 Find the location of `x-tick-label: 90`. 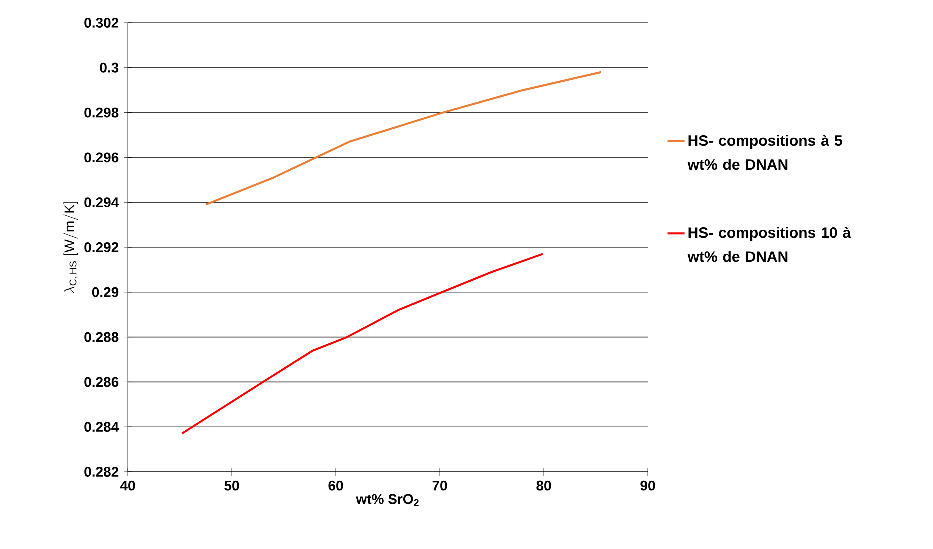

x-tick-label: 90 is located at coordinates (648, 485).